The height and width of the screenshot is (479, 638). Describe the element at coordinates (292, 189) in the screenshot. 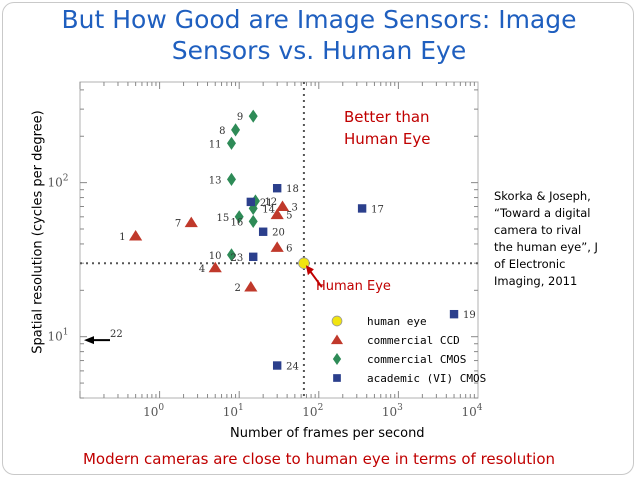

I see `point-label: 18` at that location.